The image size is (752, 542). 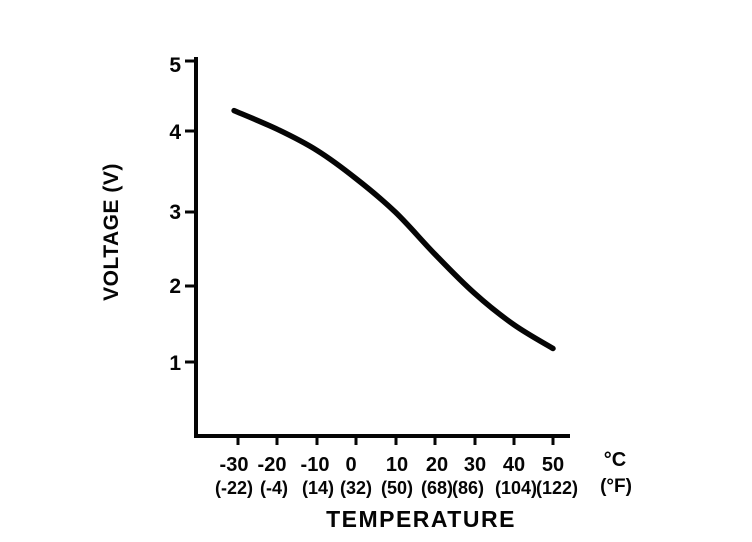 I want to click on x-tick-marks, so click(x=395, y=440).